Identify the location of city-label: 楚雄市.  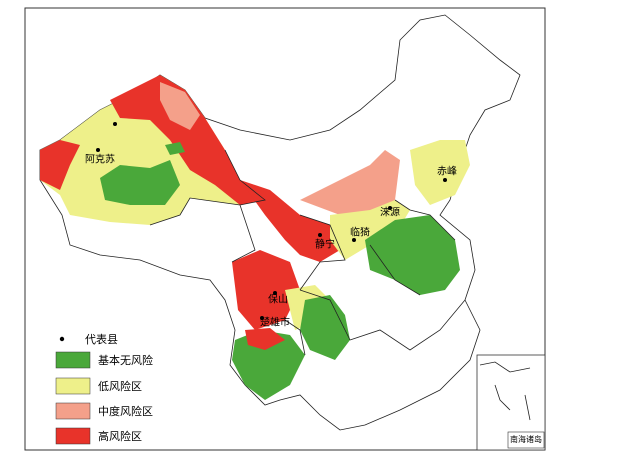
(275, 322).